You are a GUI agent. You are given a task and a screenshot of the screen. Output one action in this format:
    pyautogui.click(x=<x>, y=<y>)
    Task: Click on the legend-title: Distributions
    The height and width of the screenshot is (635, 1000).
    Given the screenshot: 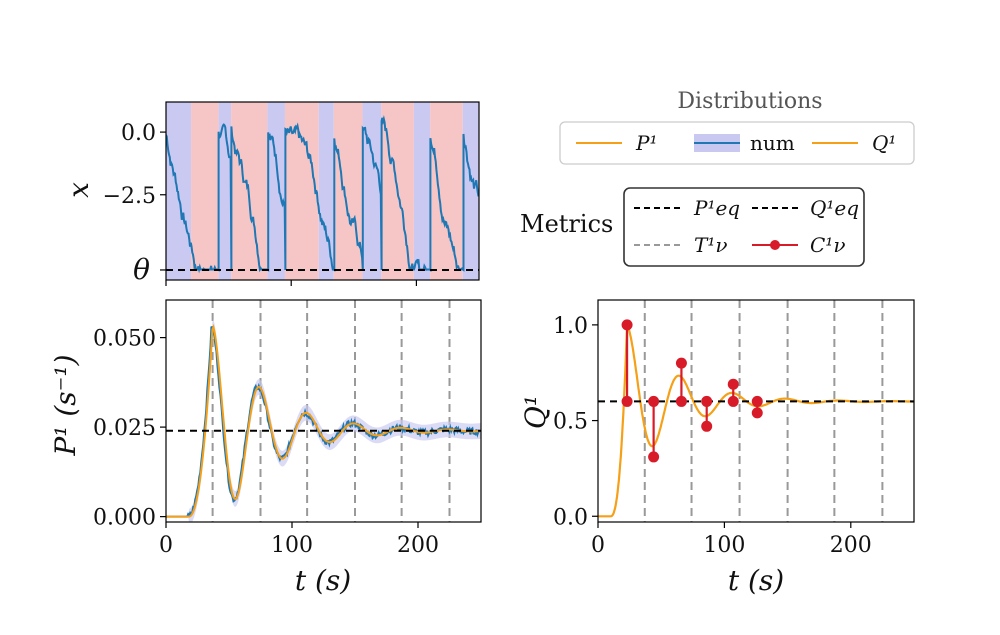 What is the action you would take?
    pyautogui.click(x=749, y=101)
    